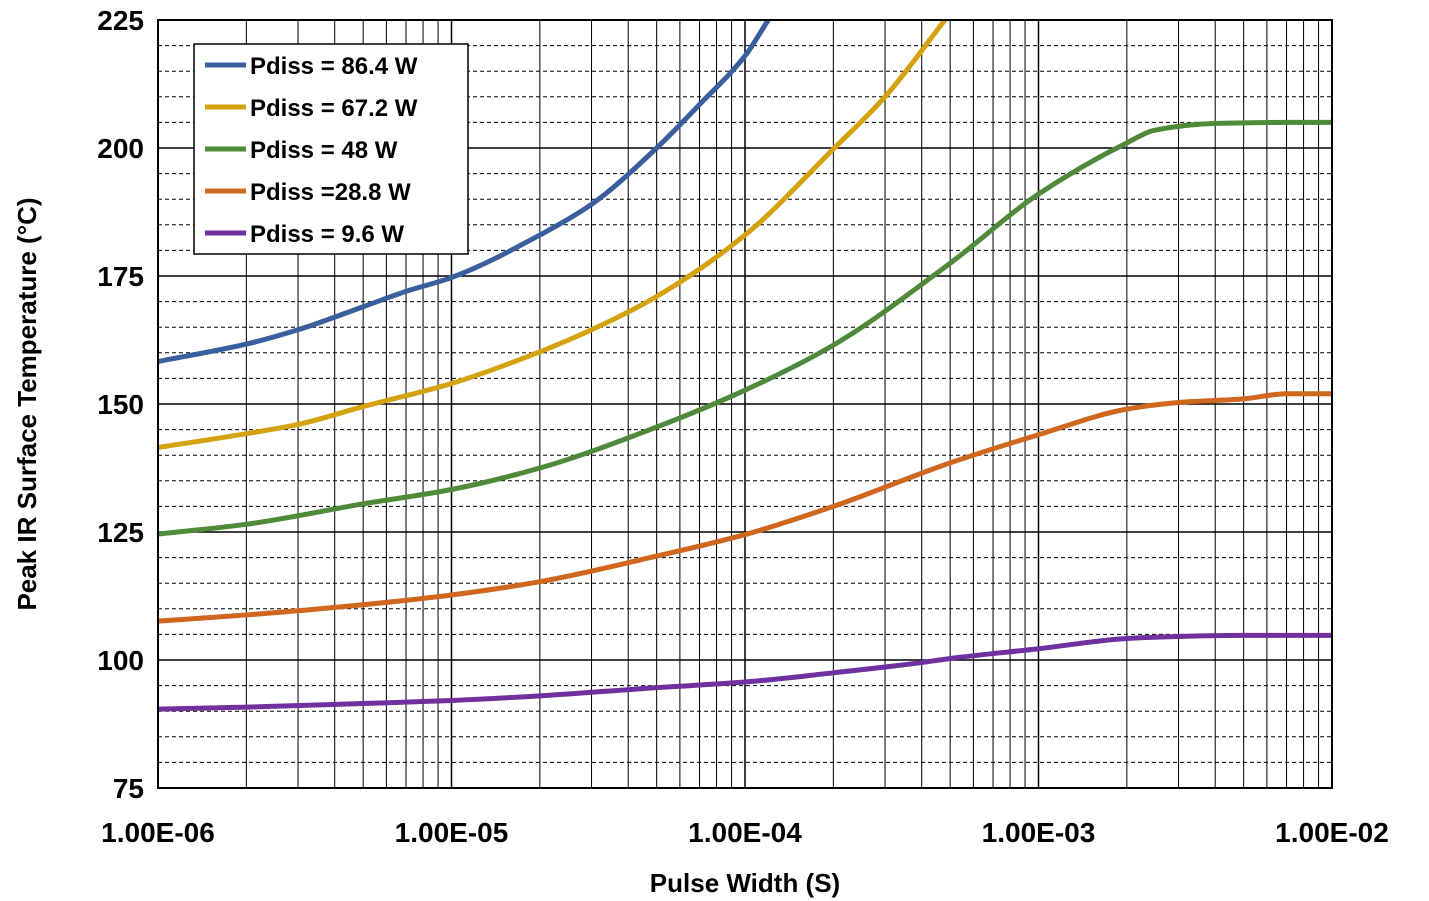 The width and height of the screenshot is (1429, 901). I want to click on legend-label: Pdiss = 86.4 W, so click(334, 66).